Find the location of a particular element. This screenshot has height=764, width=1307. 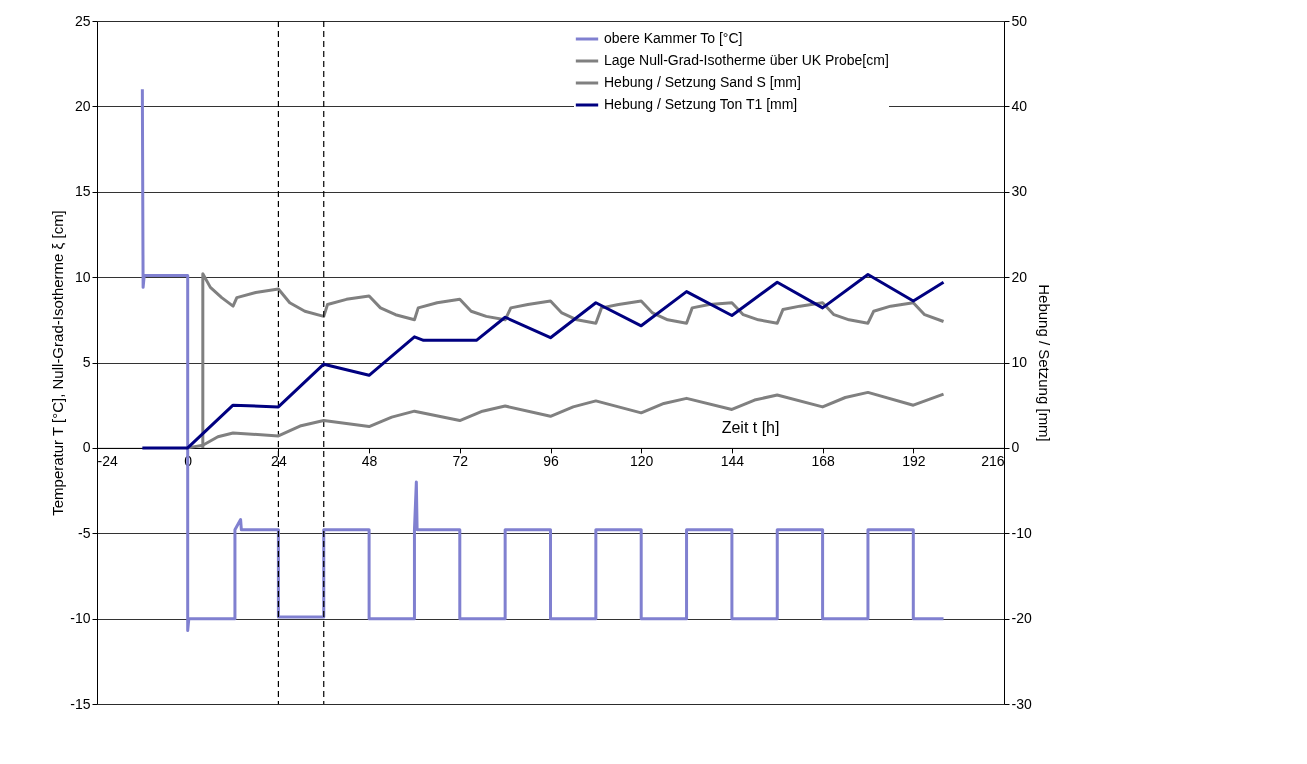

y2-tick-label: 0 is located at coordinates (1015, 447).